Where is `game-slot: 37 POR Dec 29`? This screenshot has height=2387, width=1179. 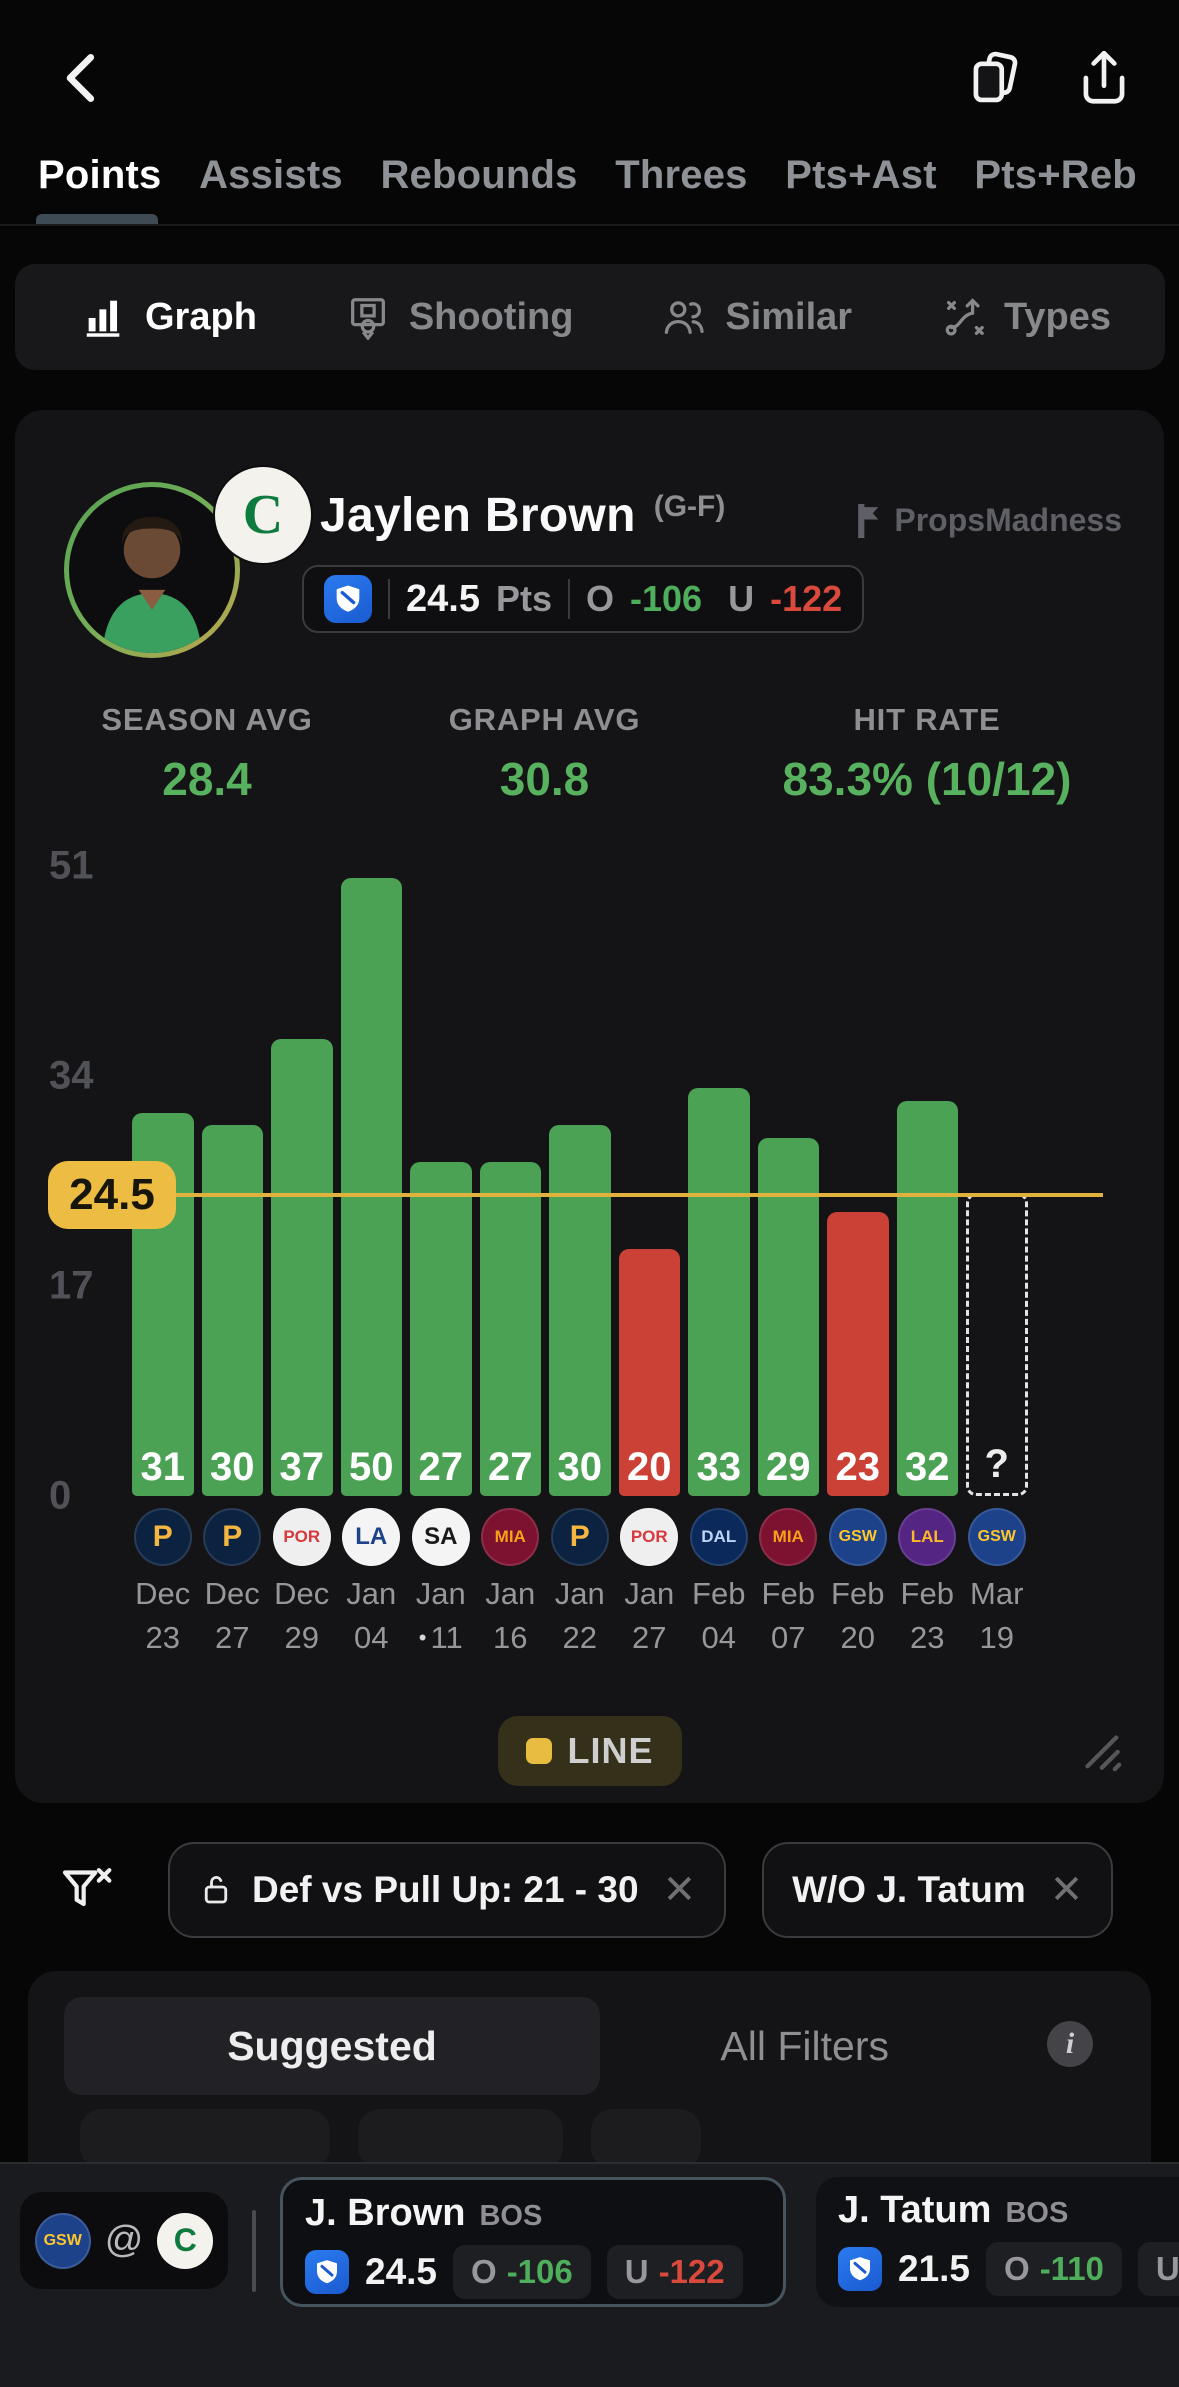 game-slot: 37 POR Dec 29 is located at coordinates (302, 1248).